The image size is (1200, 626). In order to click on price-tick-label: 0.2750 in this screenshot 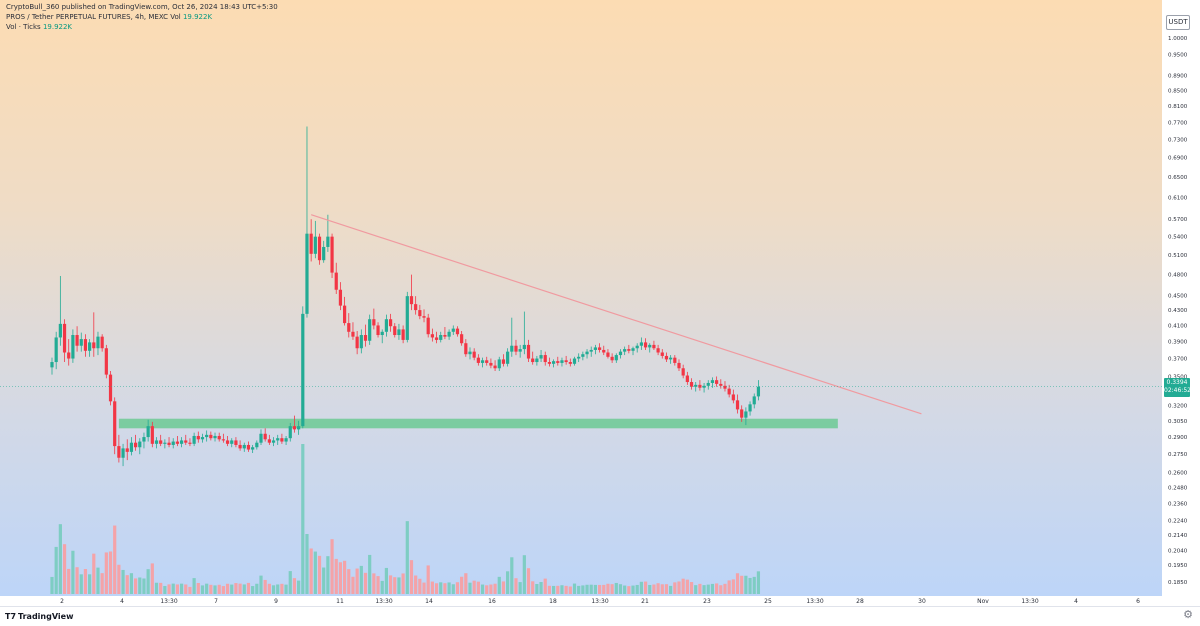, I will do `click(1178, 455)`.